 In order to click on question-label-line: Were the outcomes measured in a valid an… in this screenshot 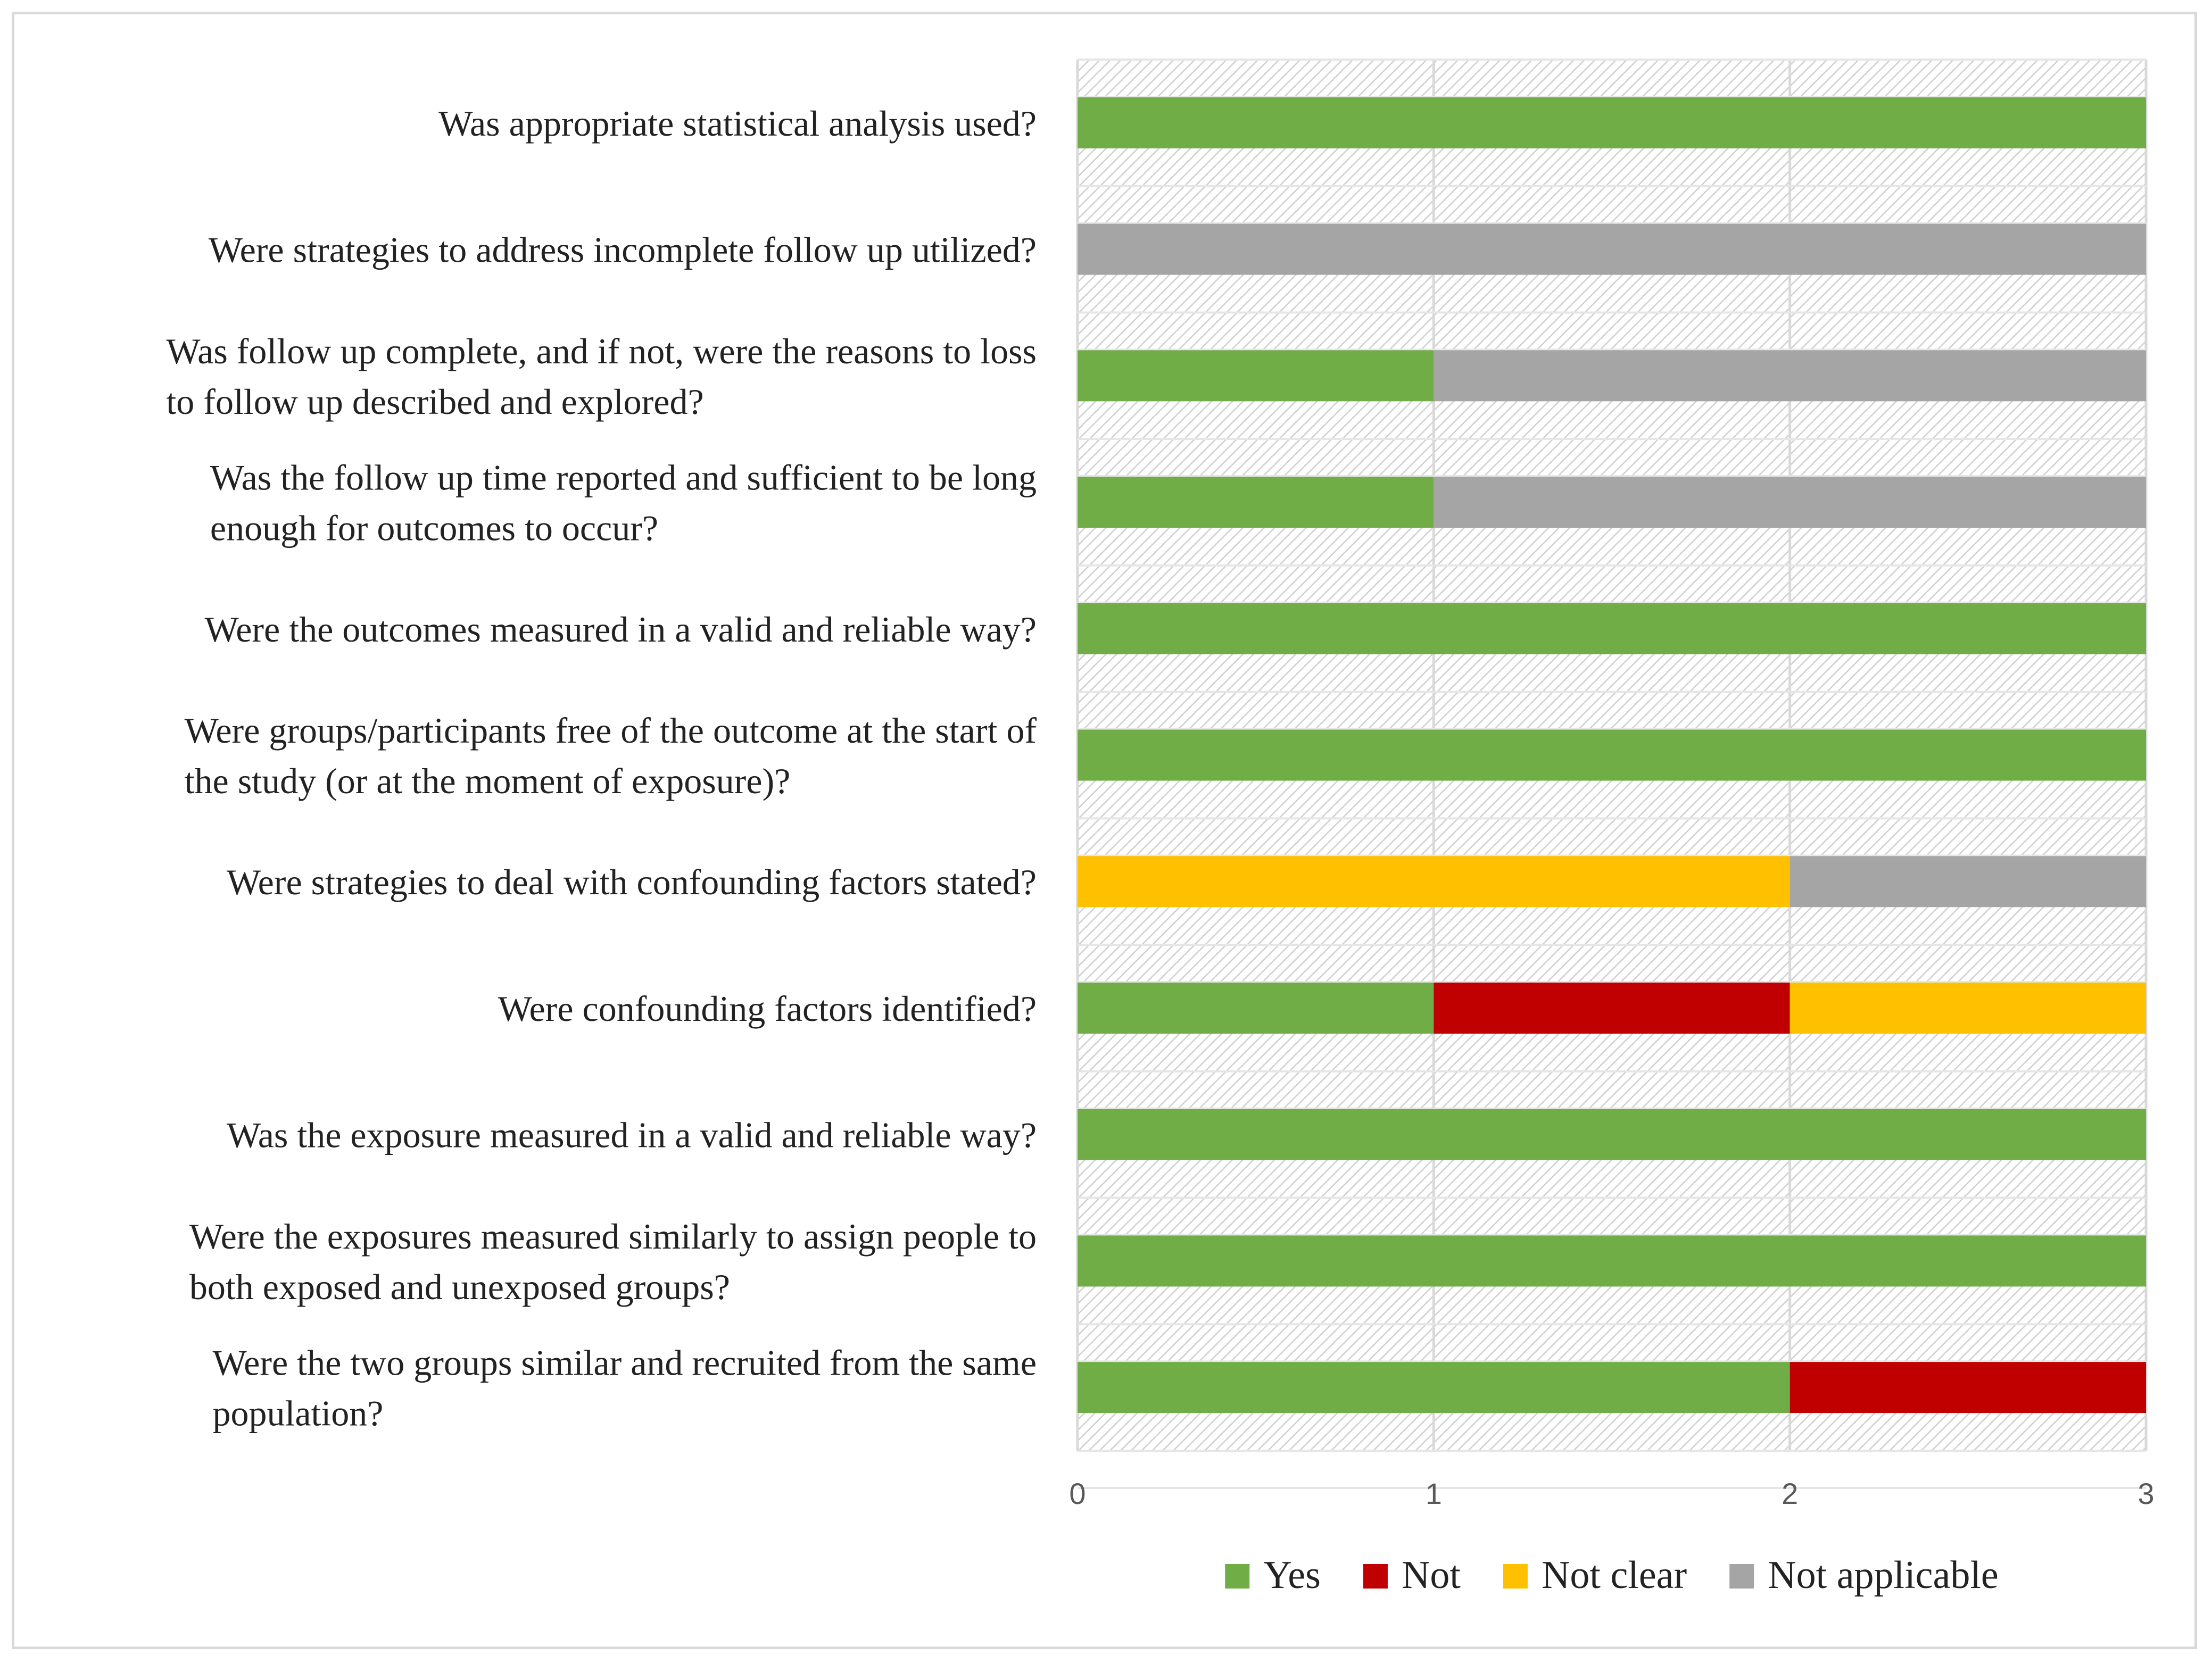, I will do `click(620, 630)`.